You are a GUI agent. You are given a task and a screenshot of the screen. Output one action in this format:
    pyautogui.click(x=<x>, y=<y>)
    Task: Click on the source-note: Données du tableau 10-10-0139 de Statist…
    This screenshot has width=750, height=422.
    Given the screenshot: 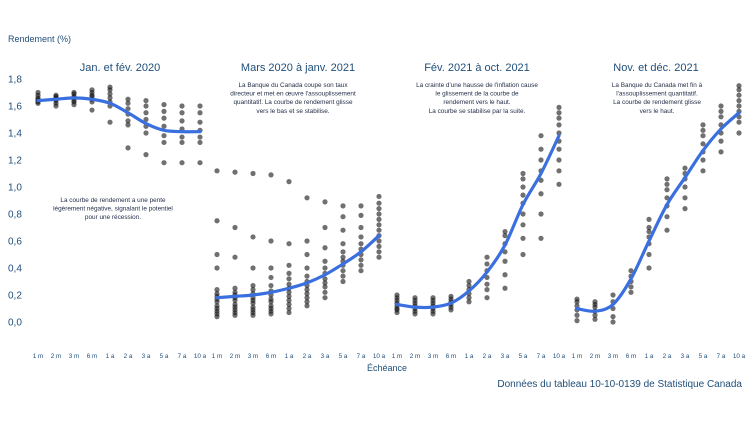 What is the action you would take?
    pyautogui.click(x=619, y=384)
    